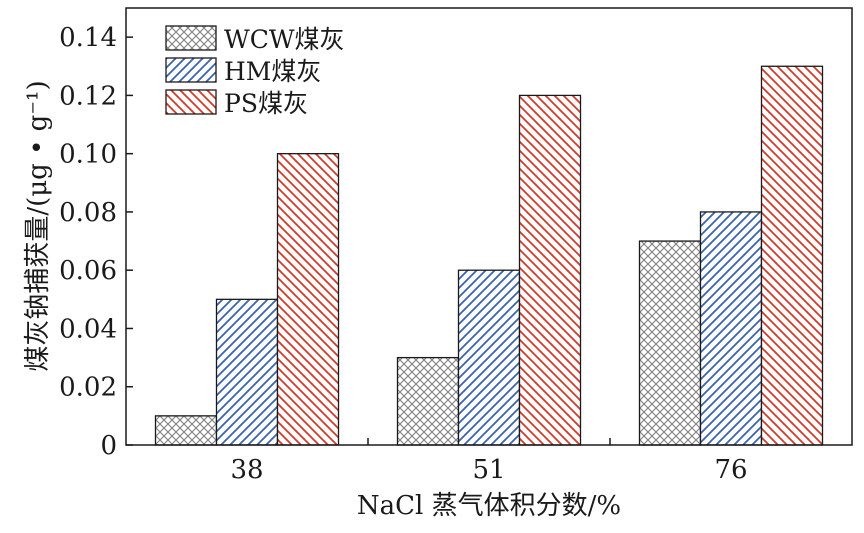  Describe the element at coordinates (88, 96) in the screenshot. I see `y-tick-label: 0.12` at that location.